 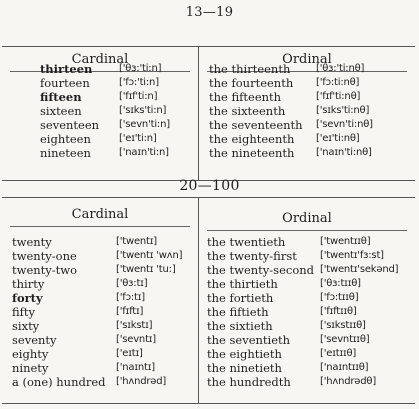 What do you see at coordinates (345, 339) in the screenshot?
I see `ordinal-pronunciation: ['sevntɪɪθ]` at bounding box center [345, 339].